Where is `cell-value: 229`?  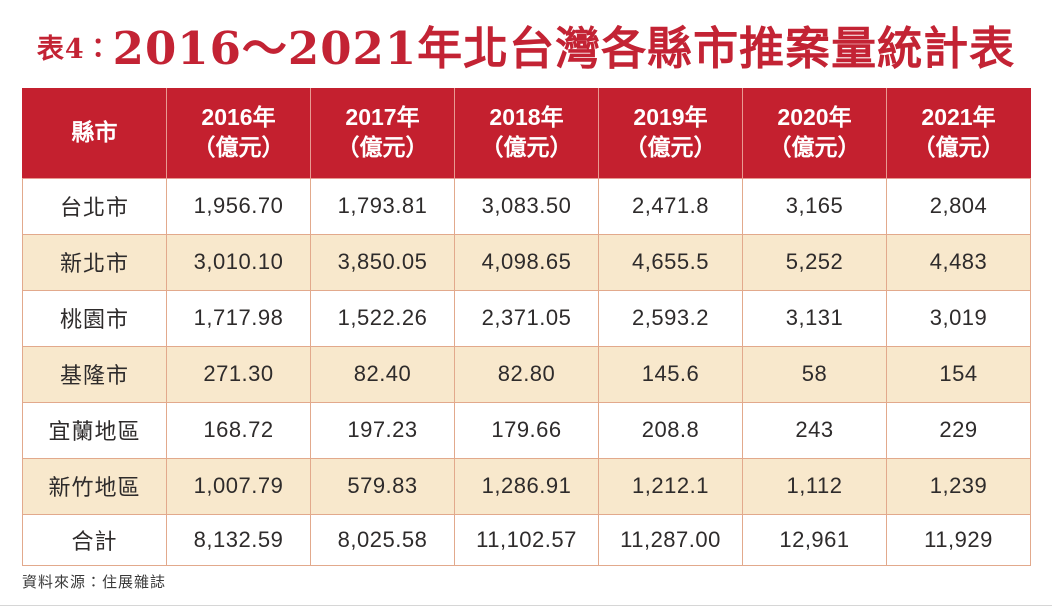 cell-value: 229 is located at coordinates (958, 430).